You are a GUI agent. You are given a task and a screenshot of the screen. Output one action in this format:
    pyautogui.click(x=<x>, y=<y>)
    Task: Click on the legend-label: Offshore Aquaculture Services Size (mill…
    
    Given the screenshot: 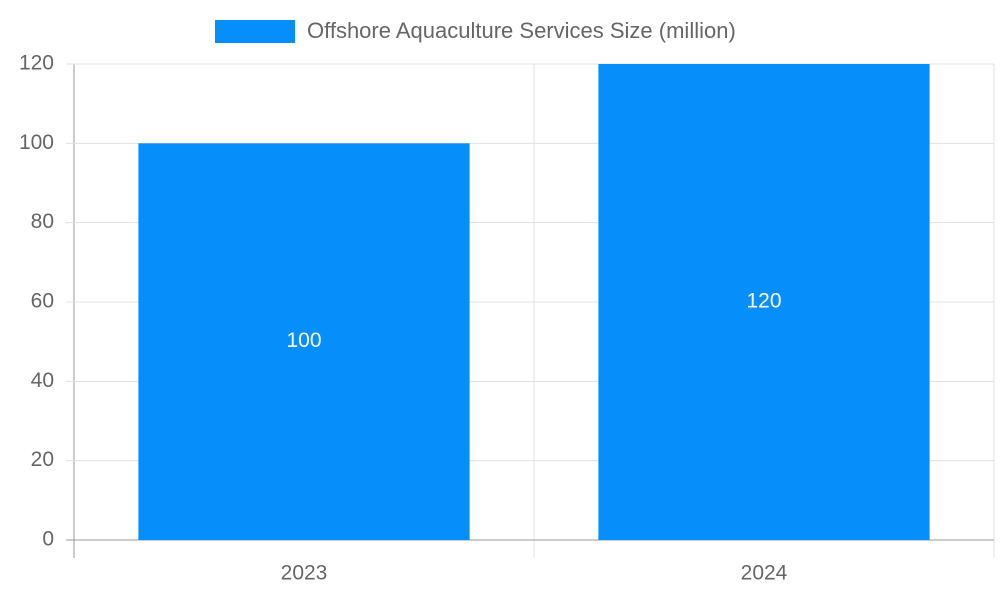 What is the action you would take?
    pyautogui.click(x=521, y=30)
    